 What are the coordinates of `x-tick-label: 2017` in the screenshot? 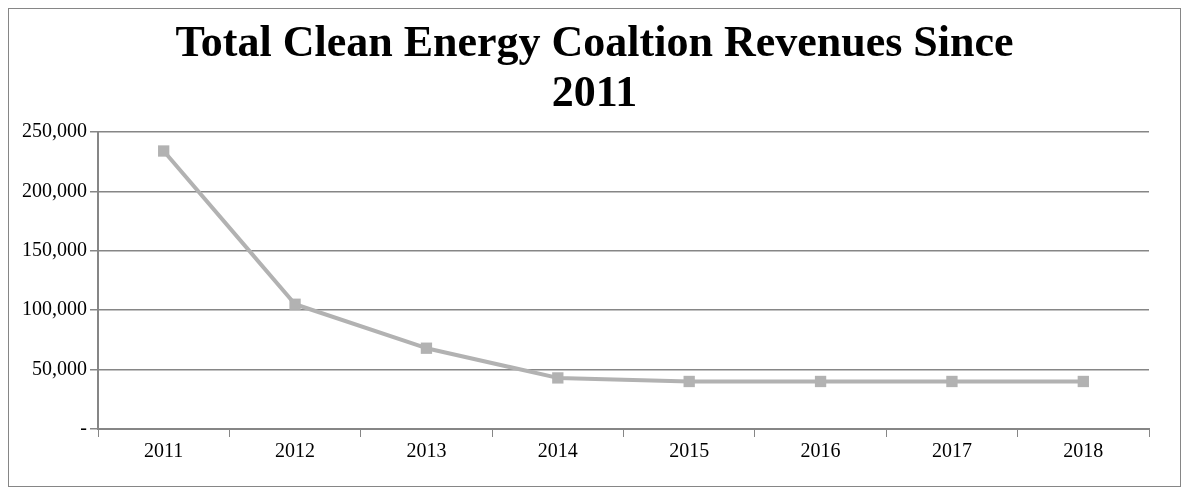 It's located at (951, 450).